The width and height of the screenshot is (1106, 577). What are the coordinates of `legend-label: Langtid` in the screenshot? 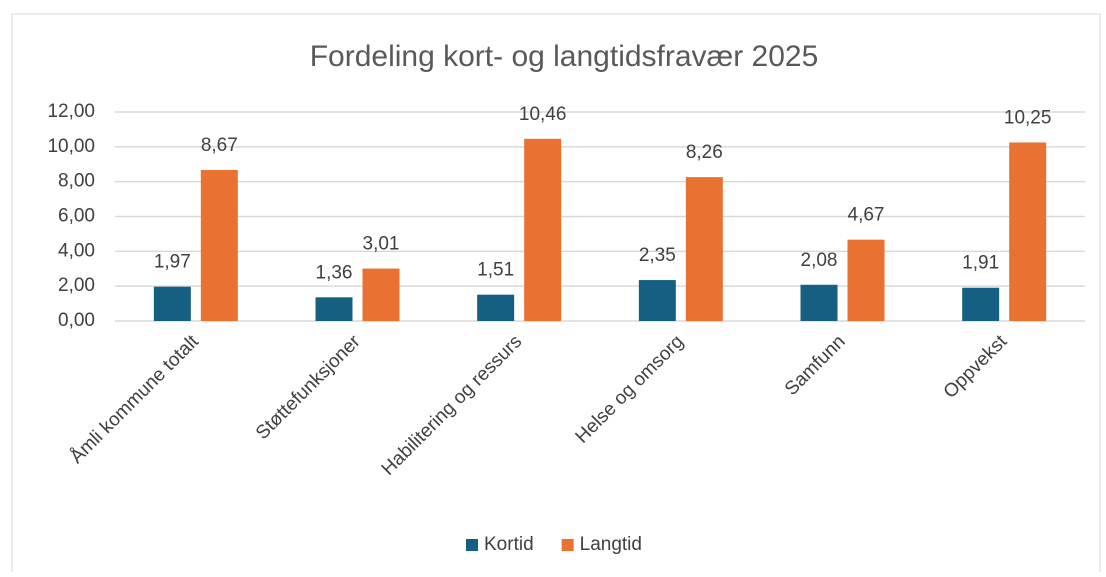 It's located at (611, 544).